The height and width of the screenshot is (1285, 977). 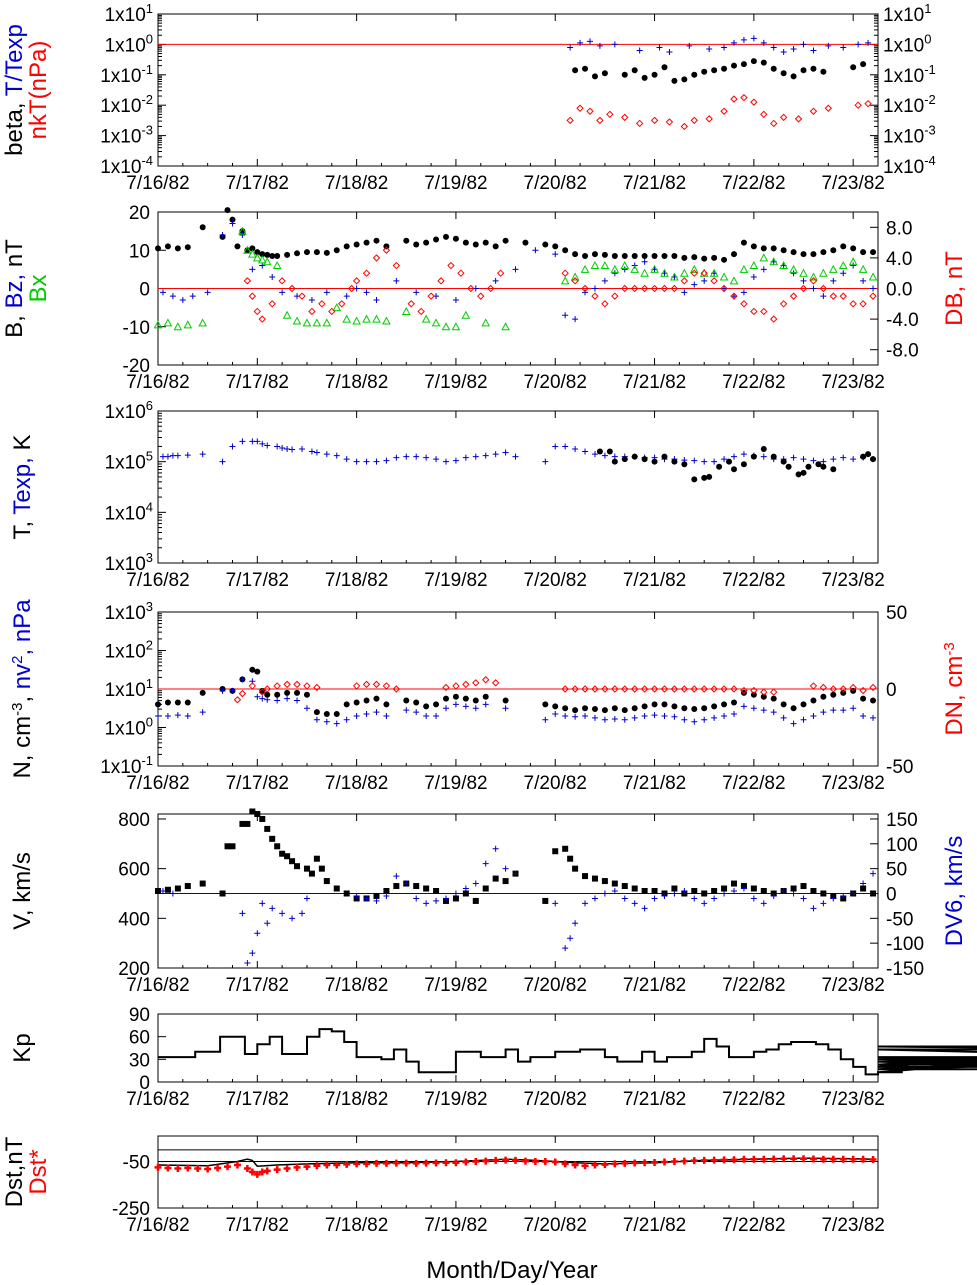 I want to click on y-tick-label: 20, so click(x=139, y=213).